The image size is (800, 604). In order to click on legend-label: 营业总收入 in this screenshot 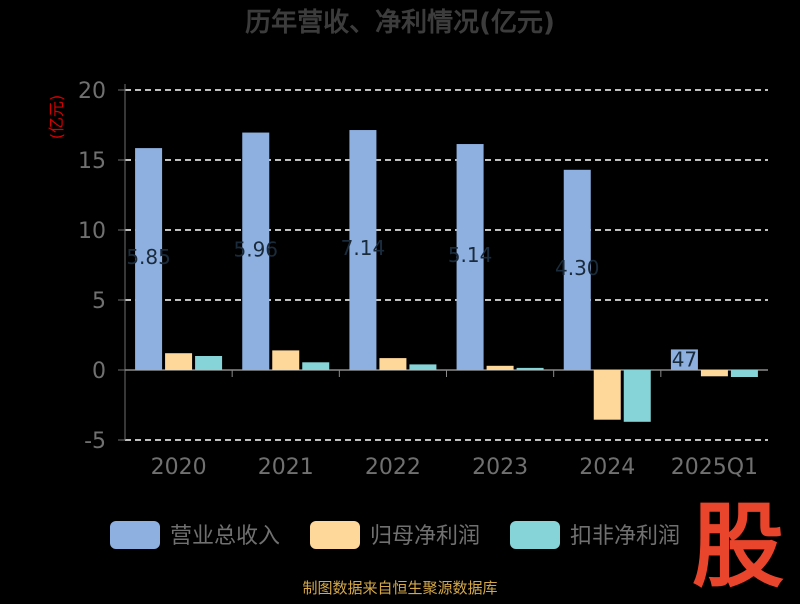, I will do `click(225, 536)`.